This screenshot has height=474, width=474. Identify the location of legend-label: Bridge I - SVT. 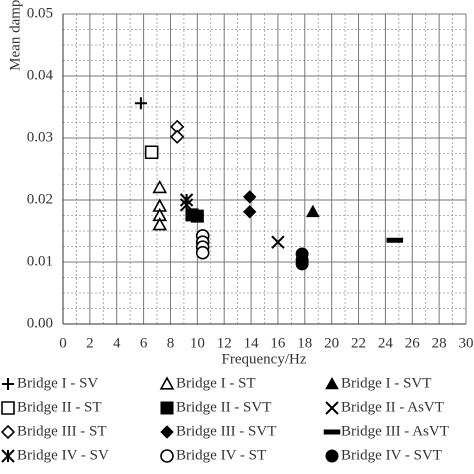
(386, 383).